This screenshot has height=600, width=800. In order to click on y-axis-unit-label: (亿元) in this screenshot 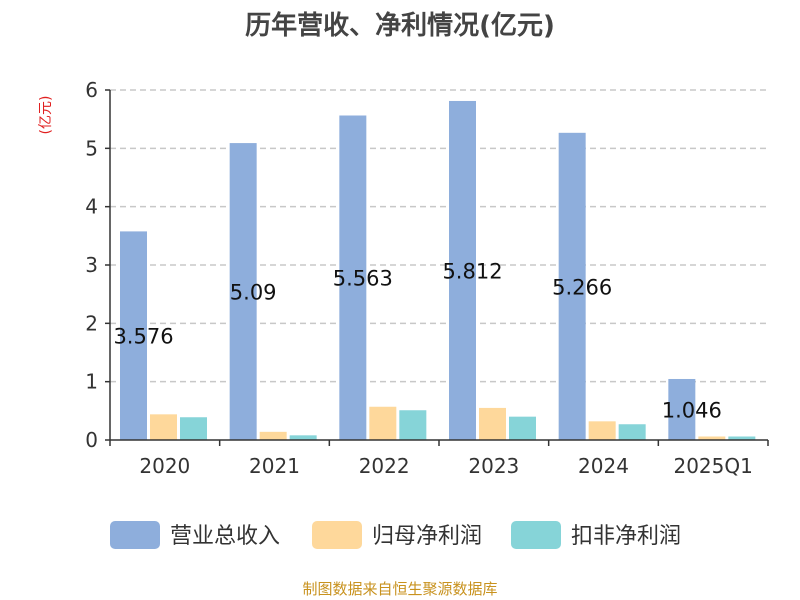, I will do `click(46, 115)`.